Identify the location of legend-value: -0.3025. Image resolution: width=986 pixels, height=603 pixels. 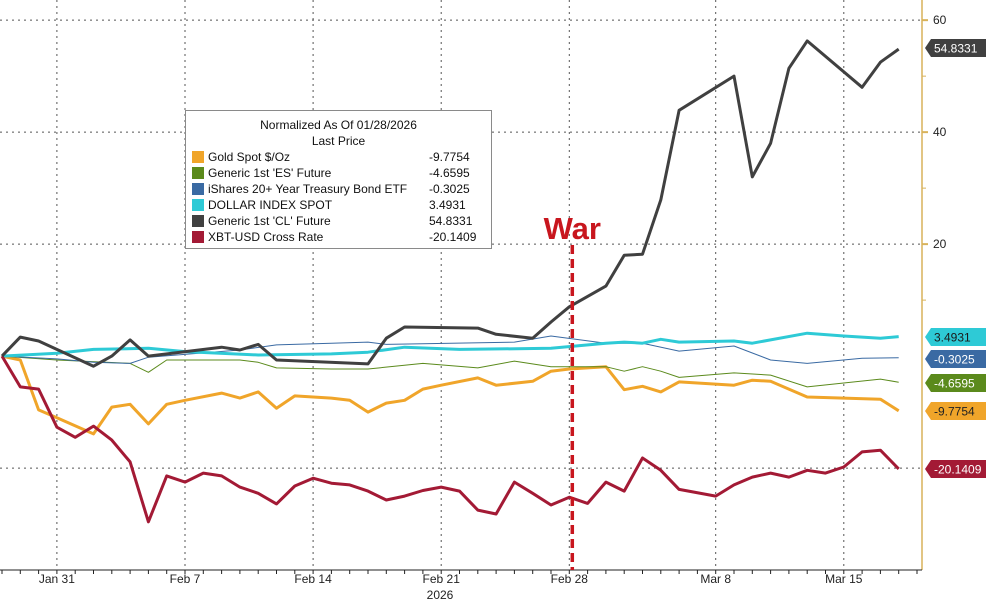
(449, 189).